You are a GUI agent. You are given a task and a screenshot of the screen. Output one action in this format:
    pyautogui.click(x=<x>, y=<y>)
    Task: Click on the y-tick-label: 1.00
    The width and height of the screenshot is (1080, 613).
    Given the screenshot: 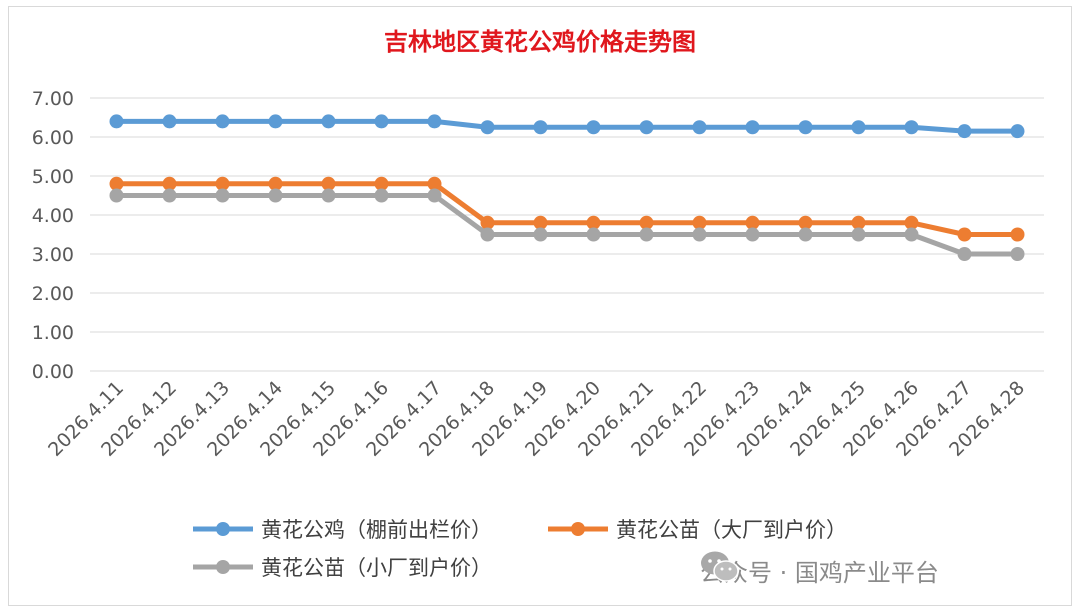 What is the action you would take?
    pyautogui.click(x=53, y=333)
    